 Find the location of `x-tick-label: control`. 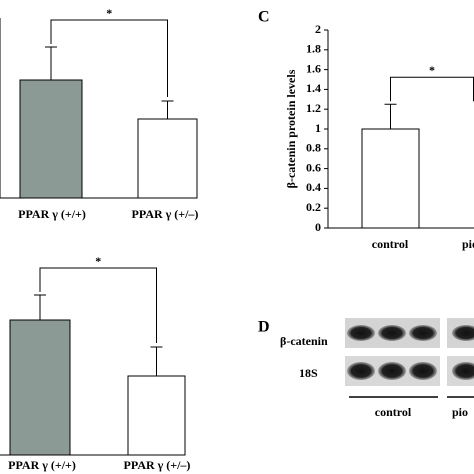

x-tick-label: control is located at coordinates (390, 244).